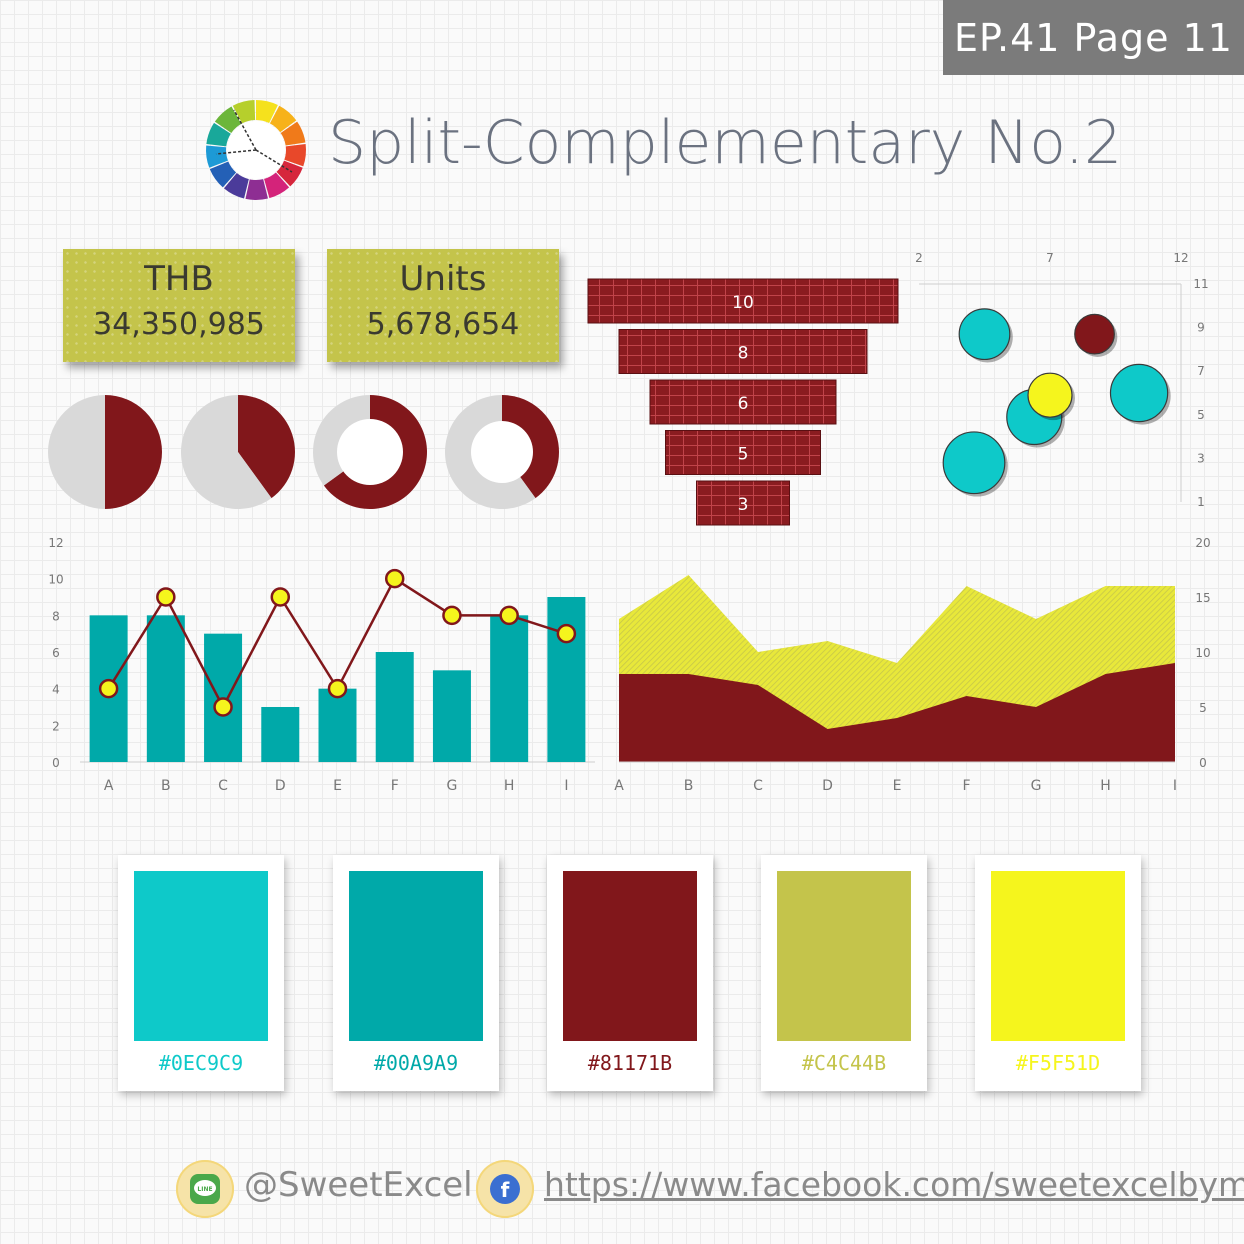 Image resolution: width=1244 pixels, height=1244 pixels. Describe the element at coordinates (919, 258) in the screenshot. I see `x-tick-label: 2` at that location.